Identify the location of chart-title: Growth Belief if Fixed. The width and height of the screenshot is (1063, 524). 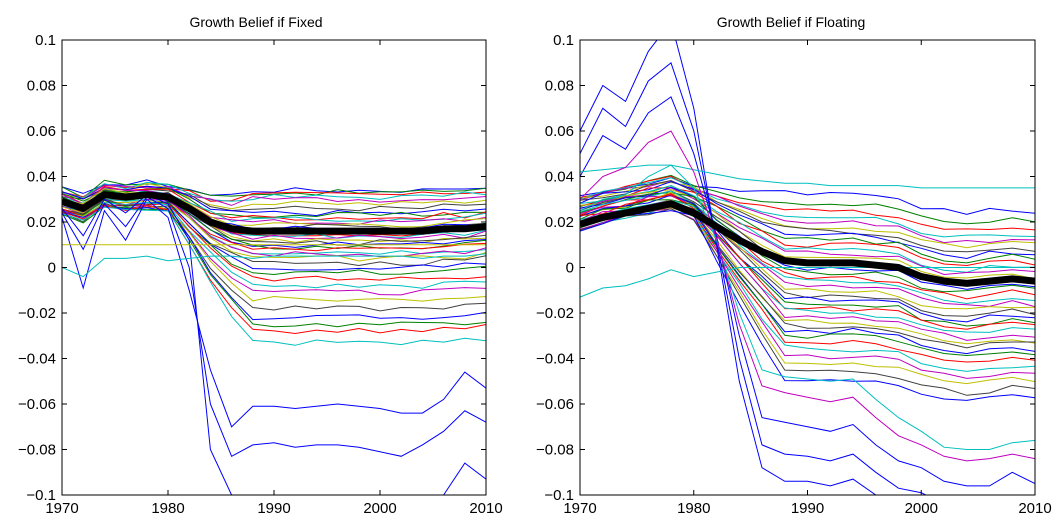
(255, 22).